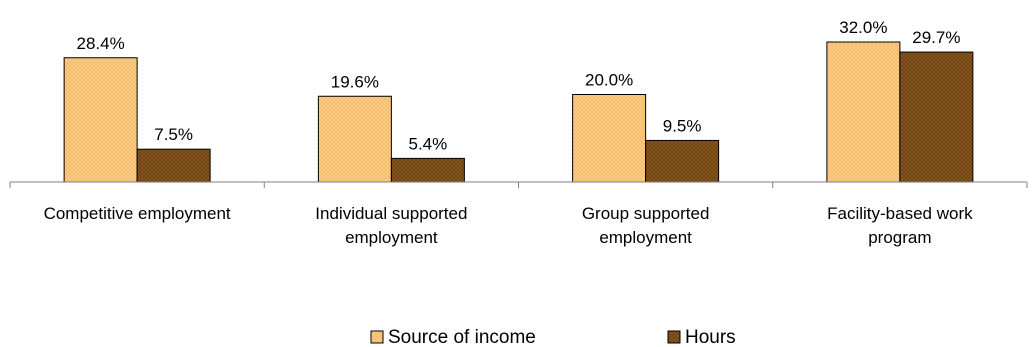 The width and height of the screenshot is (1033, 347). Describe the element at coordinates (173, 134) in the screenshot. I see `value-label-hours-competitive-employment: 7.5%` at that location.